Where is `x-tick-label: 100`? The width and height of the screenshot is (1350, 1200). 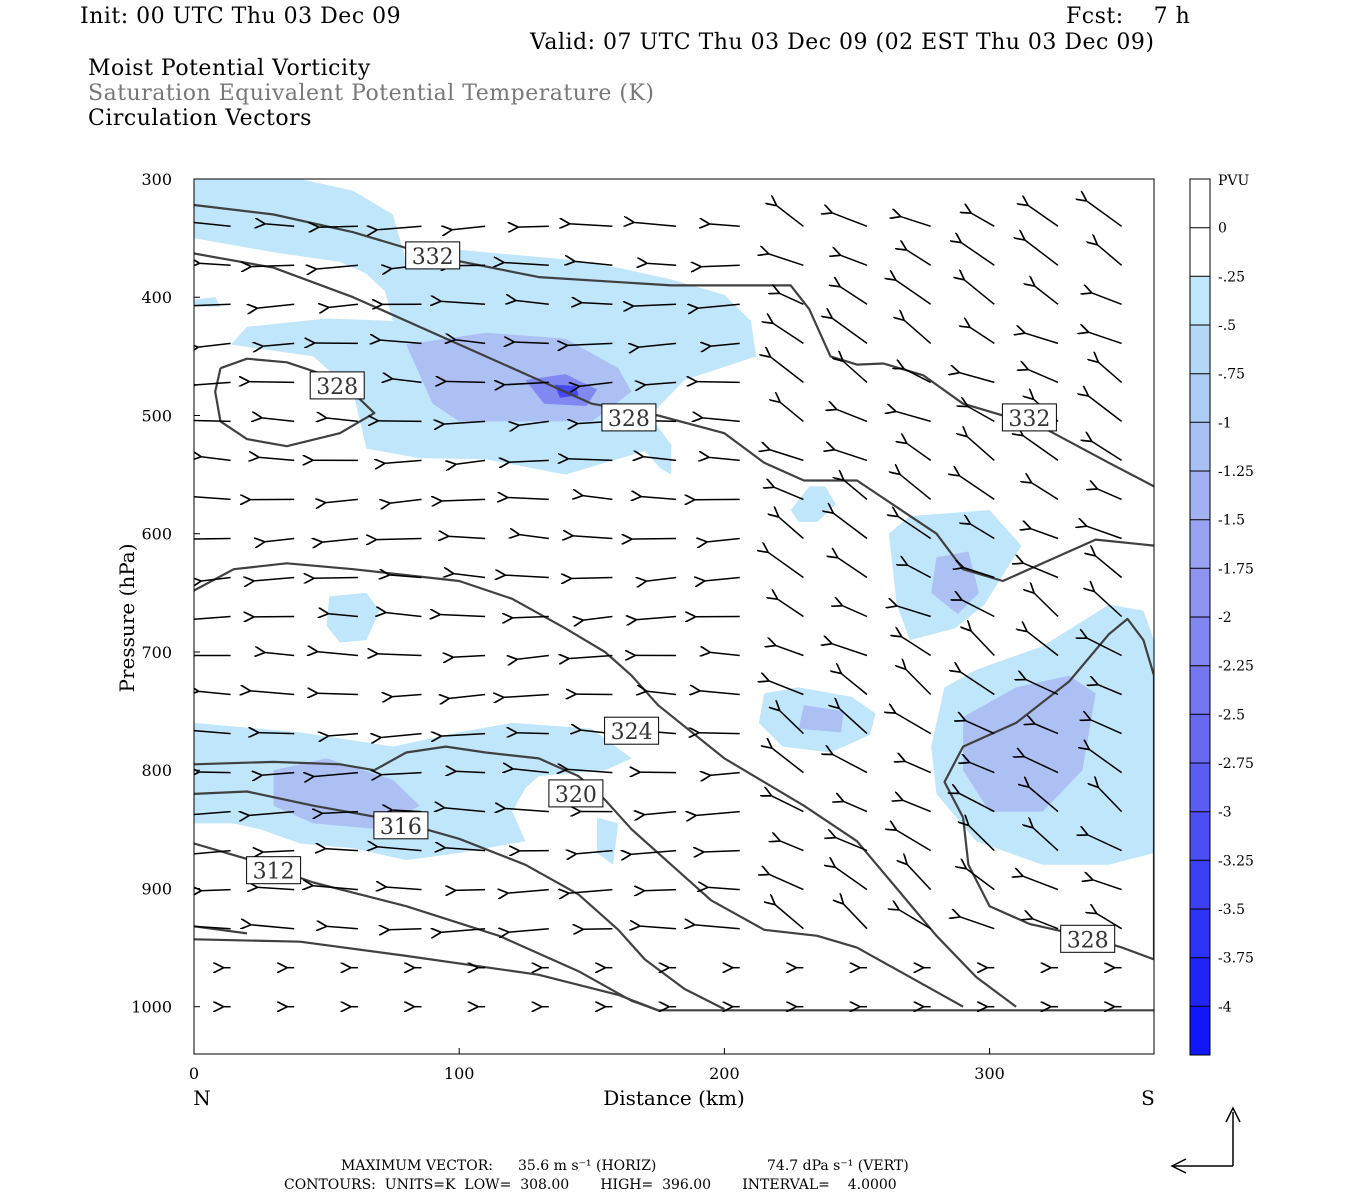 x-tick-label: 100 is located at coordinates (459, 1073).